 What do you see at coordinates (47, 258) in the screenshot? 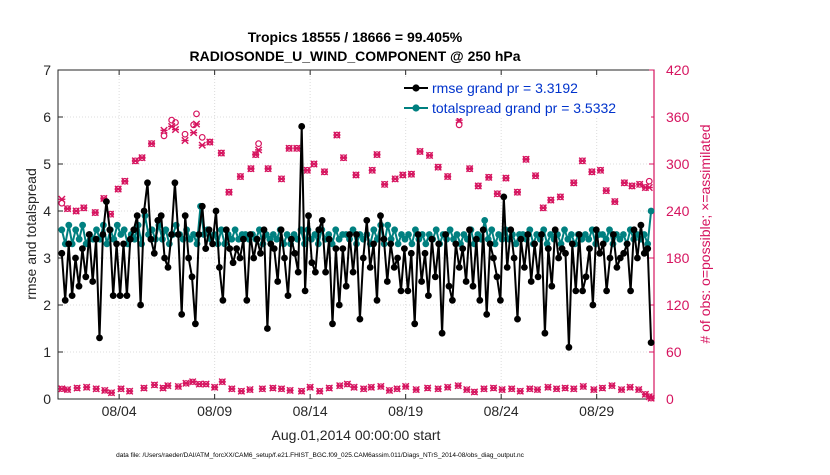
I see `left-tick-label: 3` at bounding box center [47, 258].